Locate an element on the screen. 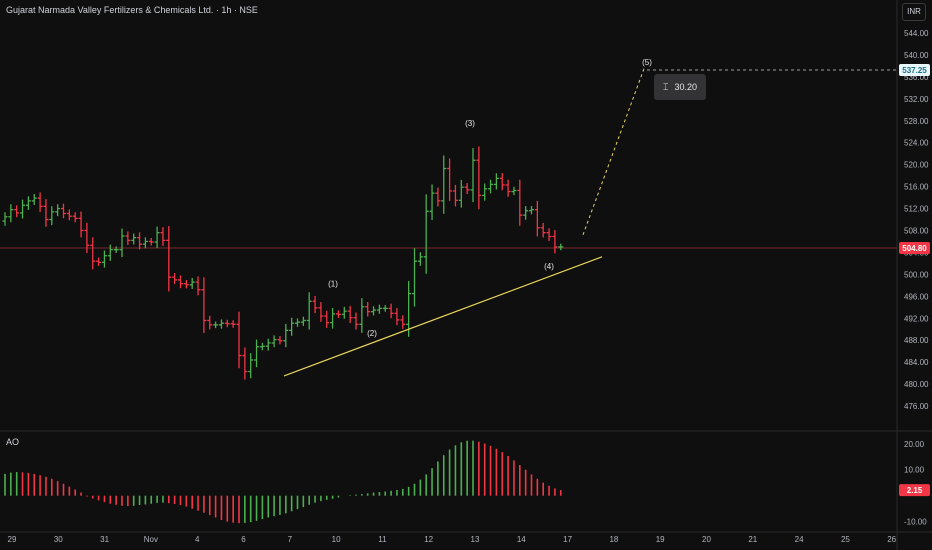 This screenshot has height=550, width=932. price-tick-label: 540.00 is located at coordinates (916, 55).